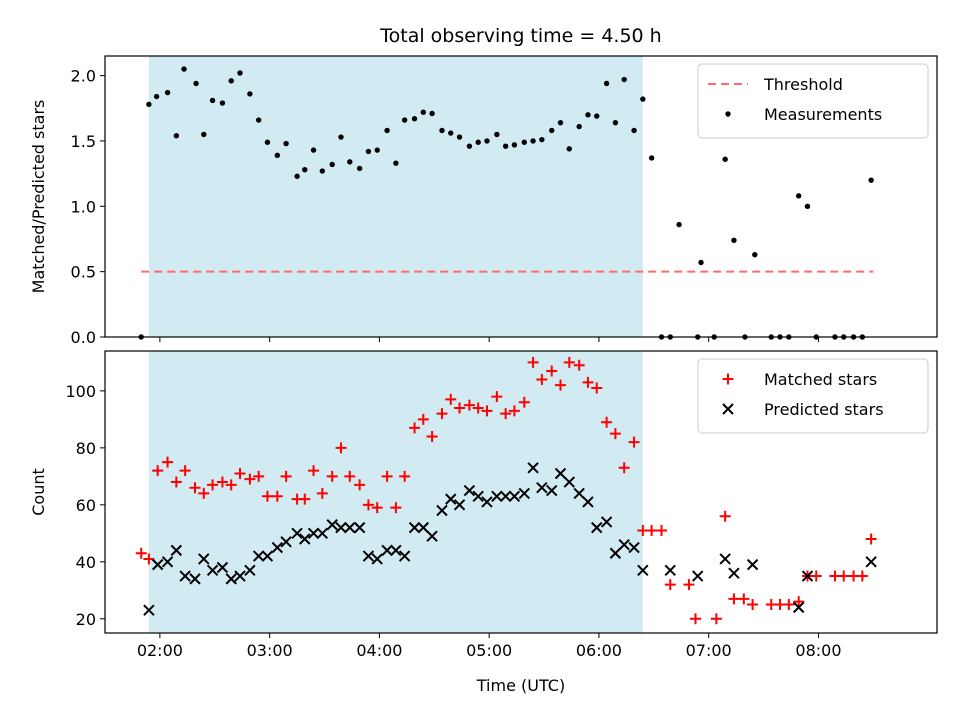 The width and height of the screenshot is (960, 720). What do you see at coordinates (489, 650) in the screenshot?
I see `x-tick-label: 05:00` at bounding box center [489, 650].